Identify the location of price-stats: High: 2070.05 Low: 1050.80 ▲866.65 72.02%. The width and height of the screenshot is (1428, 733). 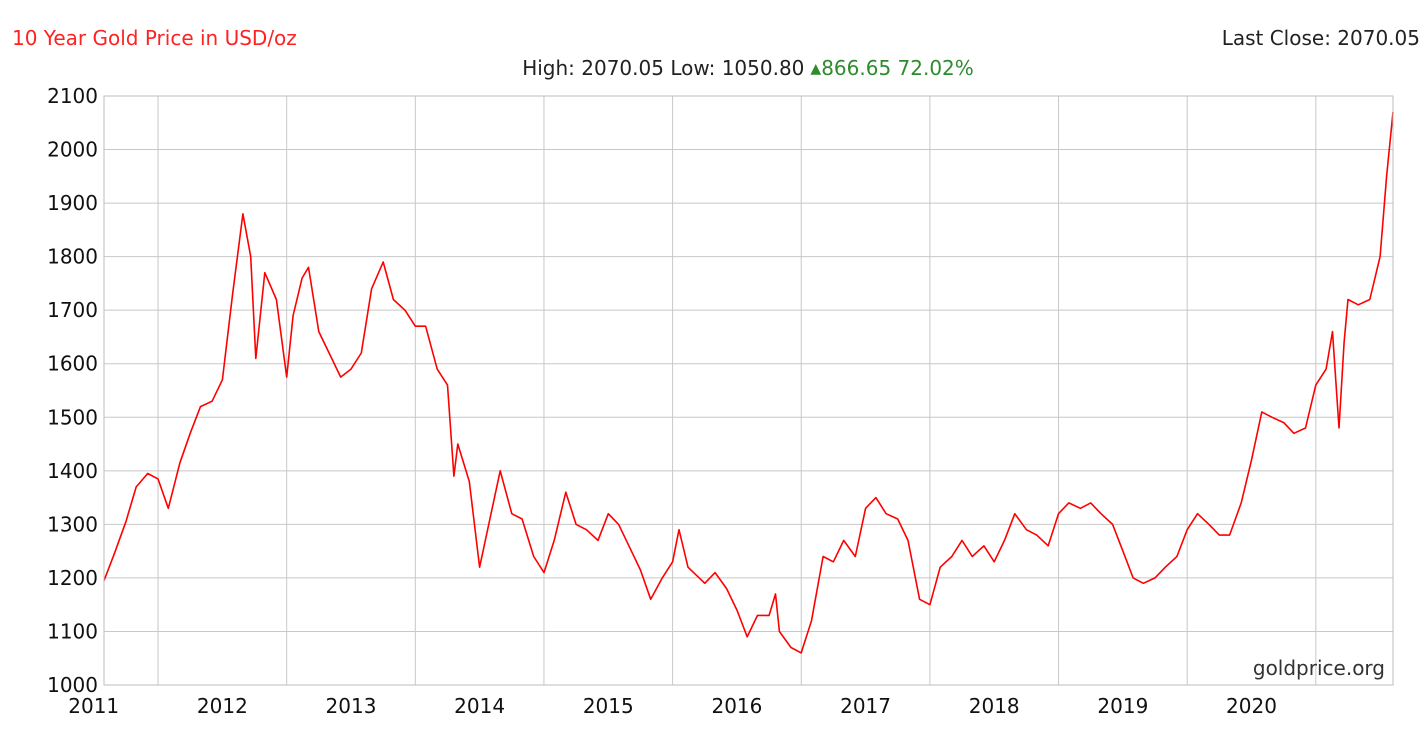
(714, 68).